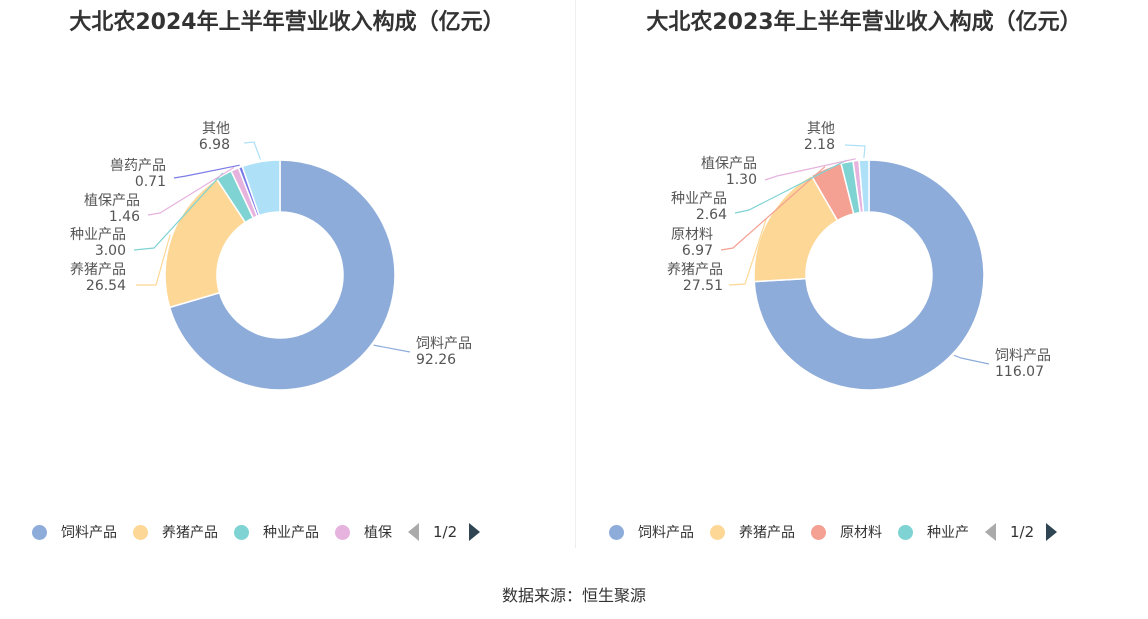 Image resolution: width=1148 pixels, height=619 pixels. I want to click on legend-label: 植保, so click(378, 533).